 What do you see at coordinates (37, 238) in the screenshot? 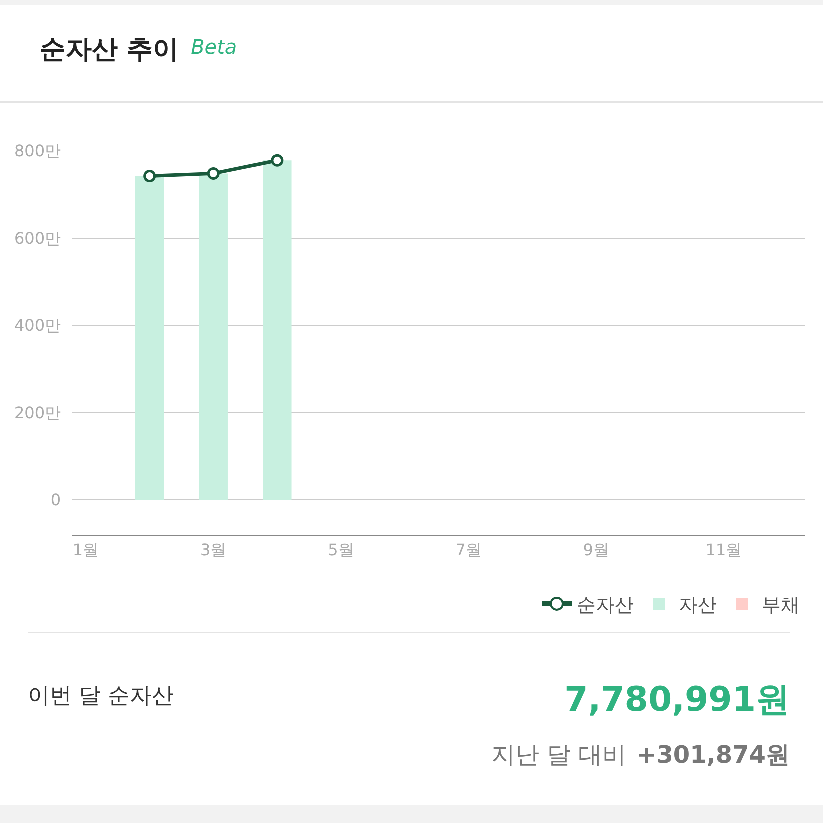
I see `y-tick-label: 600만` at bounding box center [37, 238].